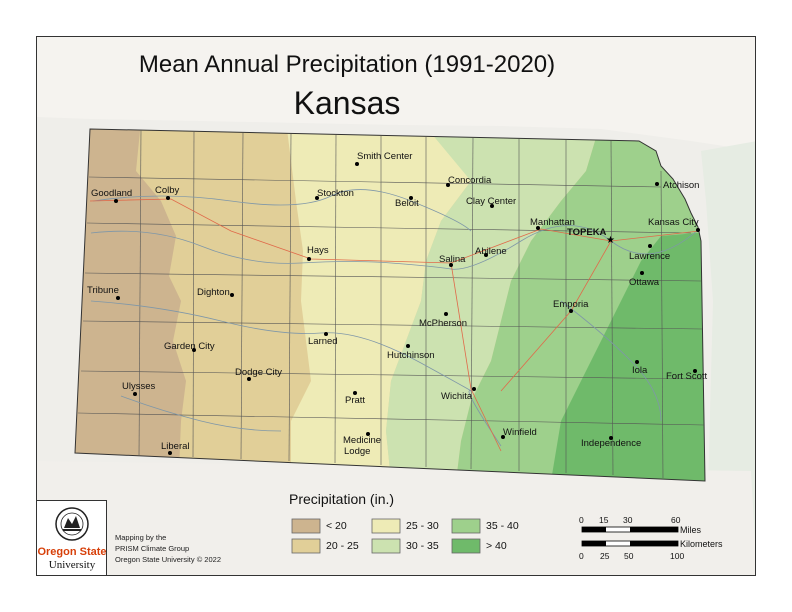 The height and width of the screenshot is (612, 792). What do you see at coordinates (691, 530) in the screenshot?
I see `scale-miles-unit: Miles` at bounding box center [691, 530].